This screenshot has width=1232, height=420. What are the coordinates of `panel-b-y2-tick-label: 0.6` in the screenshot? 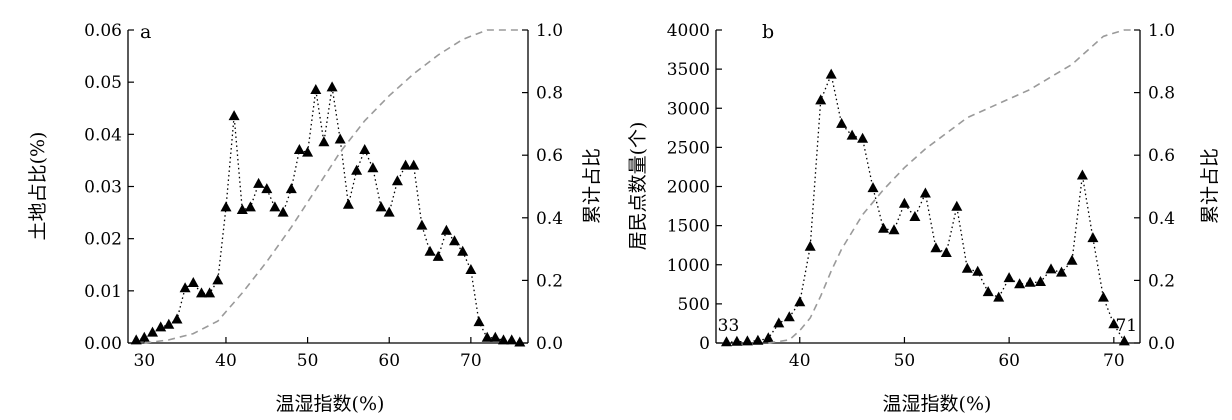 It's located at (1161, 156).